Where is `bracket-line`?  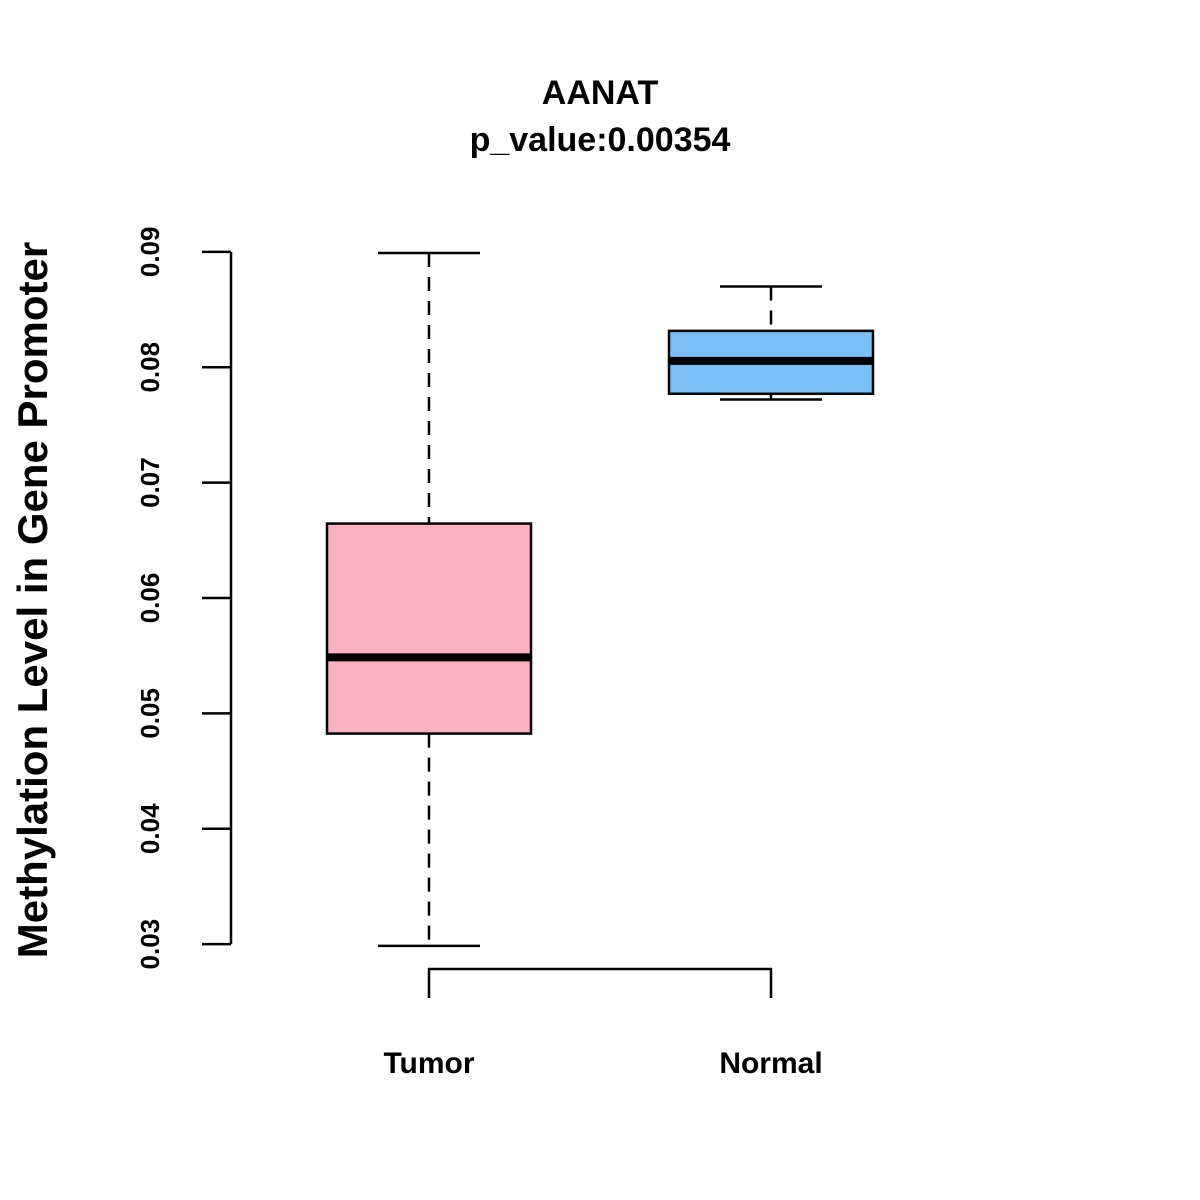
bracket-line is located at coordinates (600, 982).